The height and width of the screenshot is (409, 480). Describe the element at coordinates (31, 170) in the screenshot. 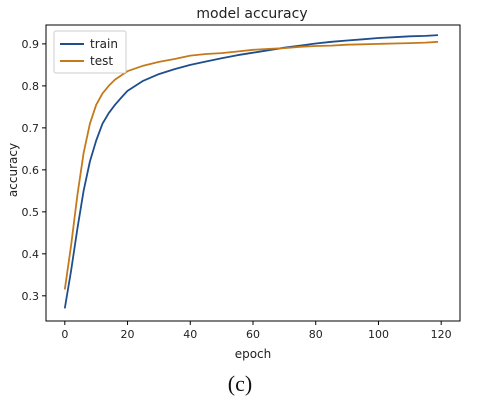

I see `y-tick-label: 0.6` at that location.